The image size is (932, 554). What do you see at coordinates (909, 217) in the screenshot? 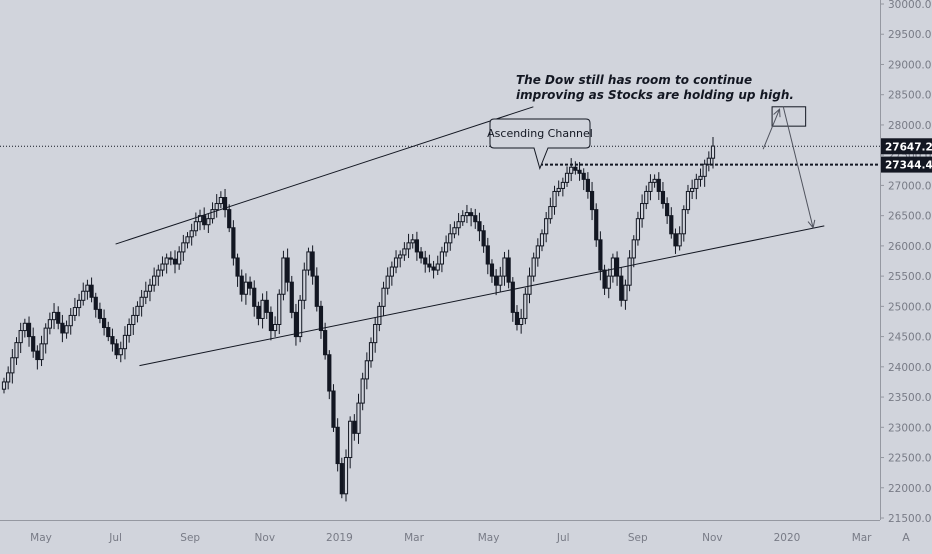
I see `price-axis-label: 26500.0` at bounding box center [909, 217].